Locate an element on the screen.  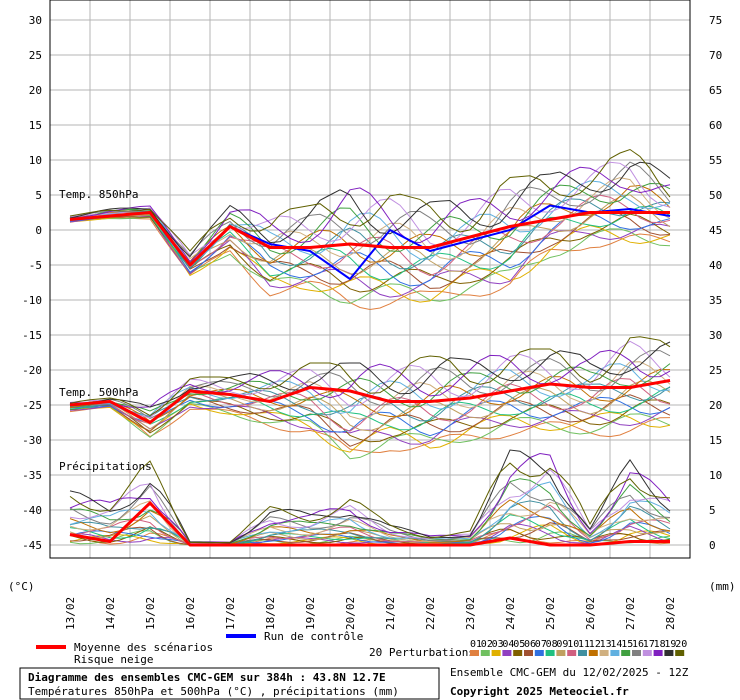
y-left-tick-label: 20 is located at coordinates (35, 90).